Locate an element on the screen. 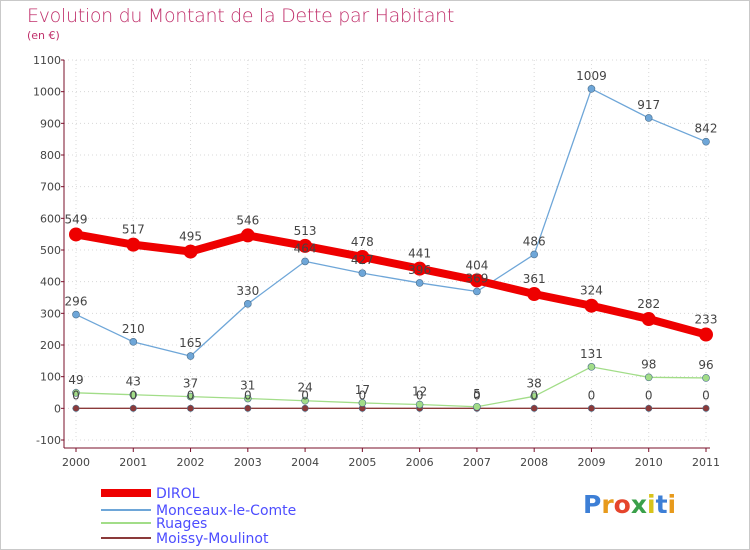  y-tick-label: 500 is located at coordinates (50, 250).